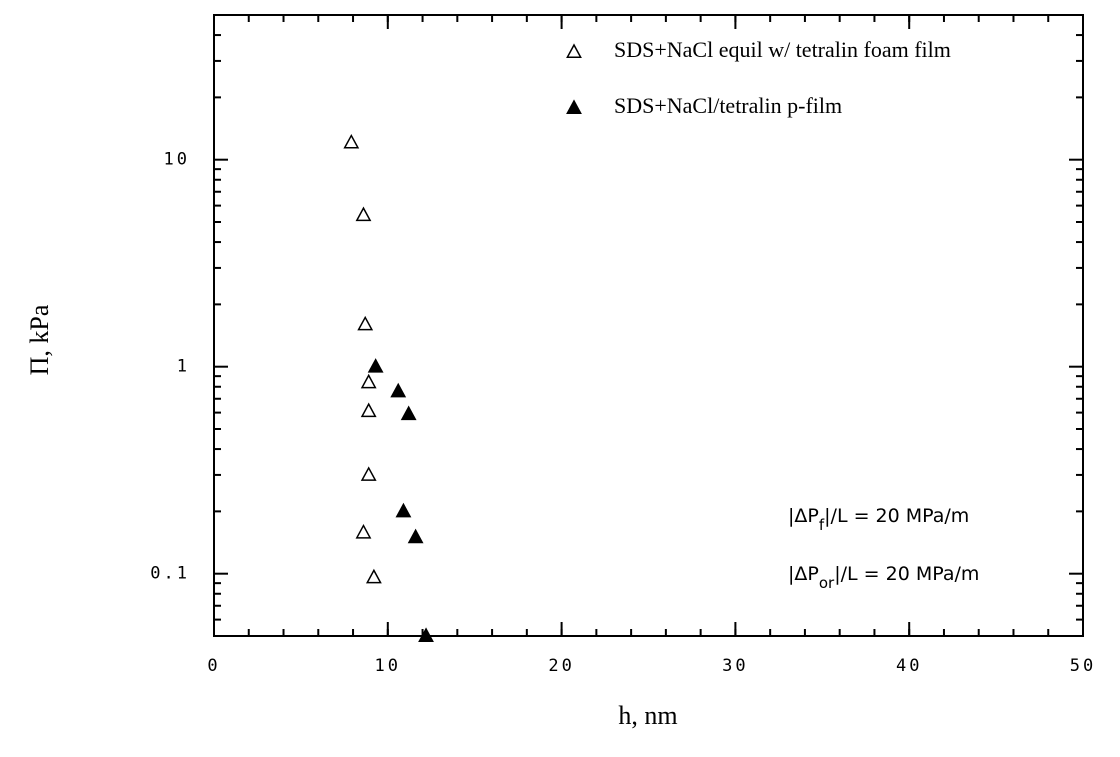 This screenshot has width=1120, height=757. I want to click on annotation: |ΔPf|/L = 20 MPa/m, so click(878, 519).